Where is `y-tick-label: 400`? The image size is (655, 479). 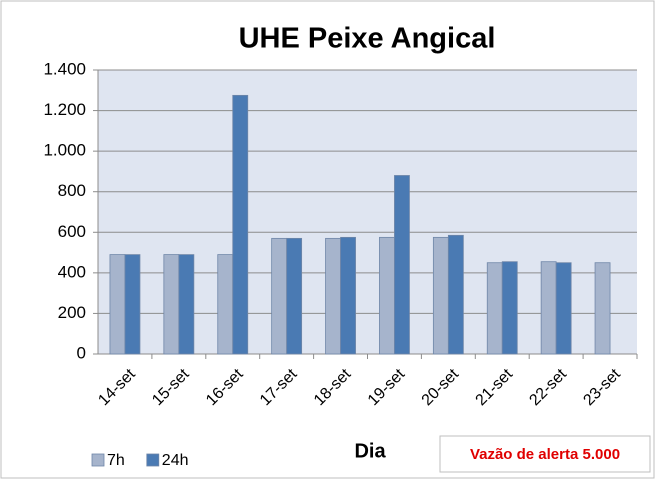
y-tick-label: 400 is located at coordinates (72, 271).